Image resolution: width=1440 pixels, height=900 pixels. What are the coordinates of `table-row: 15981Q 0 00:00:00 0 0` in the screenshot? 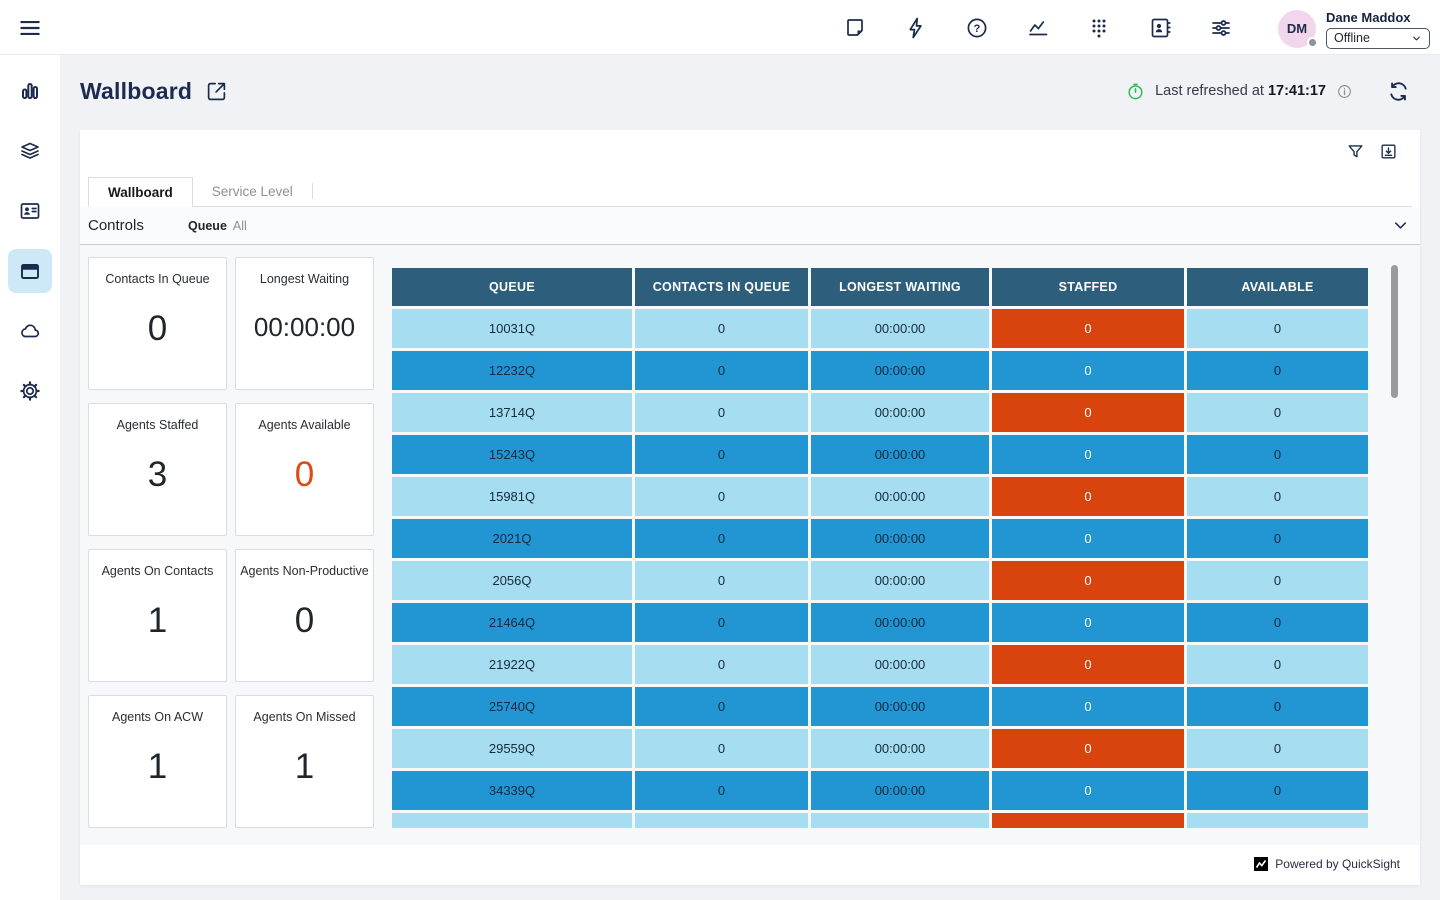 It's located at (880, 496).